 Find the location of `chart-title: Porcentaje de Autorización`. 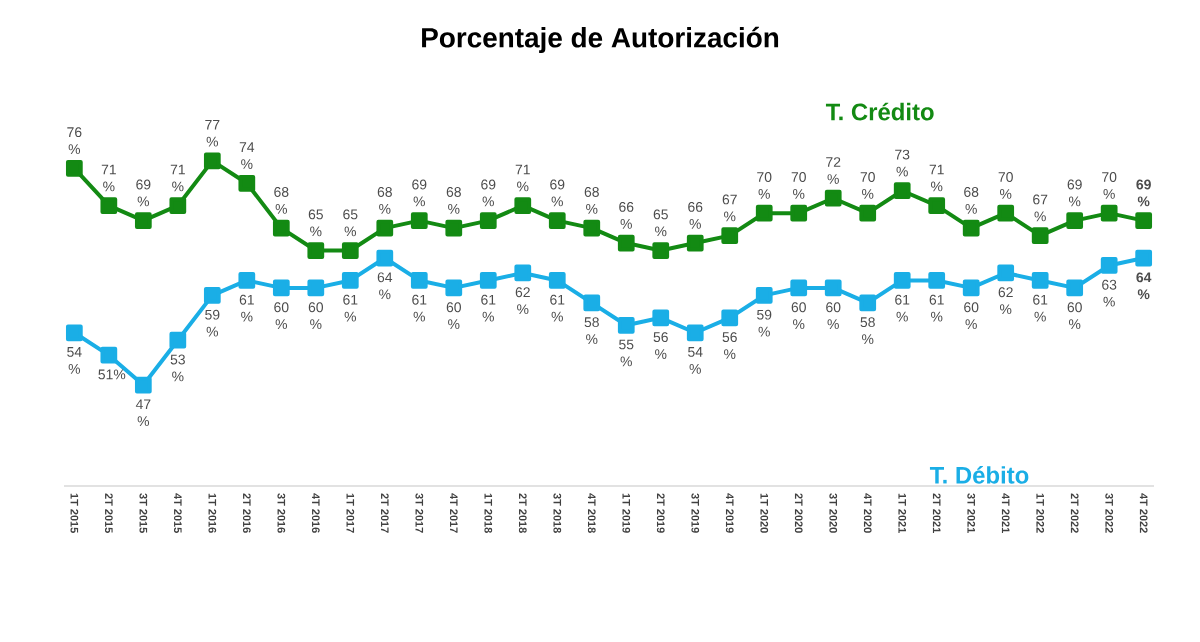

chart-title: Porcentaje de Autorización is located at coordinates (600, 40).